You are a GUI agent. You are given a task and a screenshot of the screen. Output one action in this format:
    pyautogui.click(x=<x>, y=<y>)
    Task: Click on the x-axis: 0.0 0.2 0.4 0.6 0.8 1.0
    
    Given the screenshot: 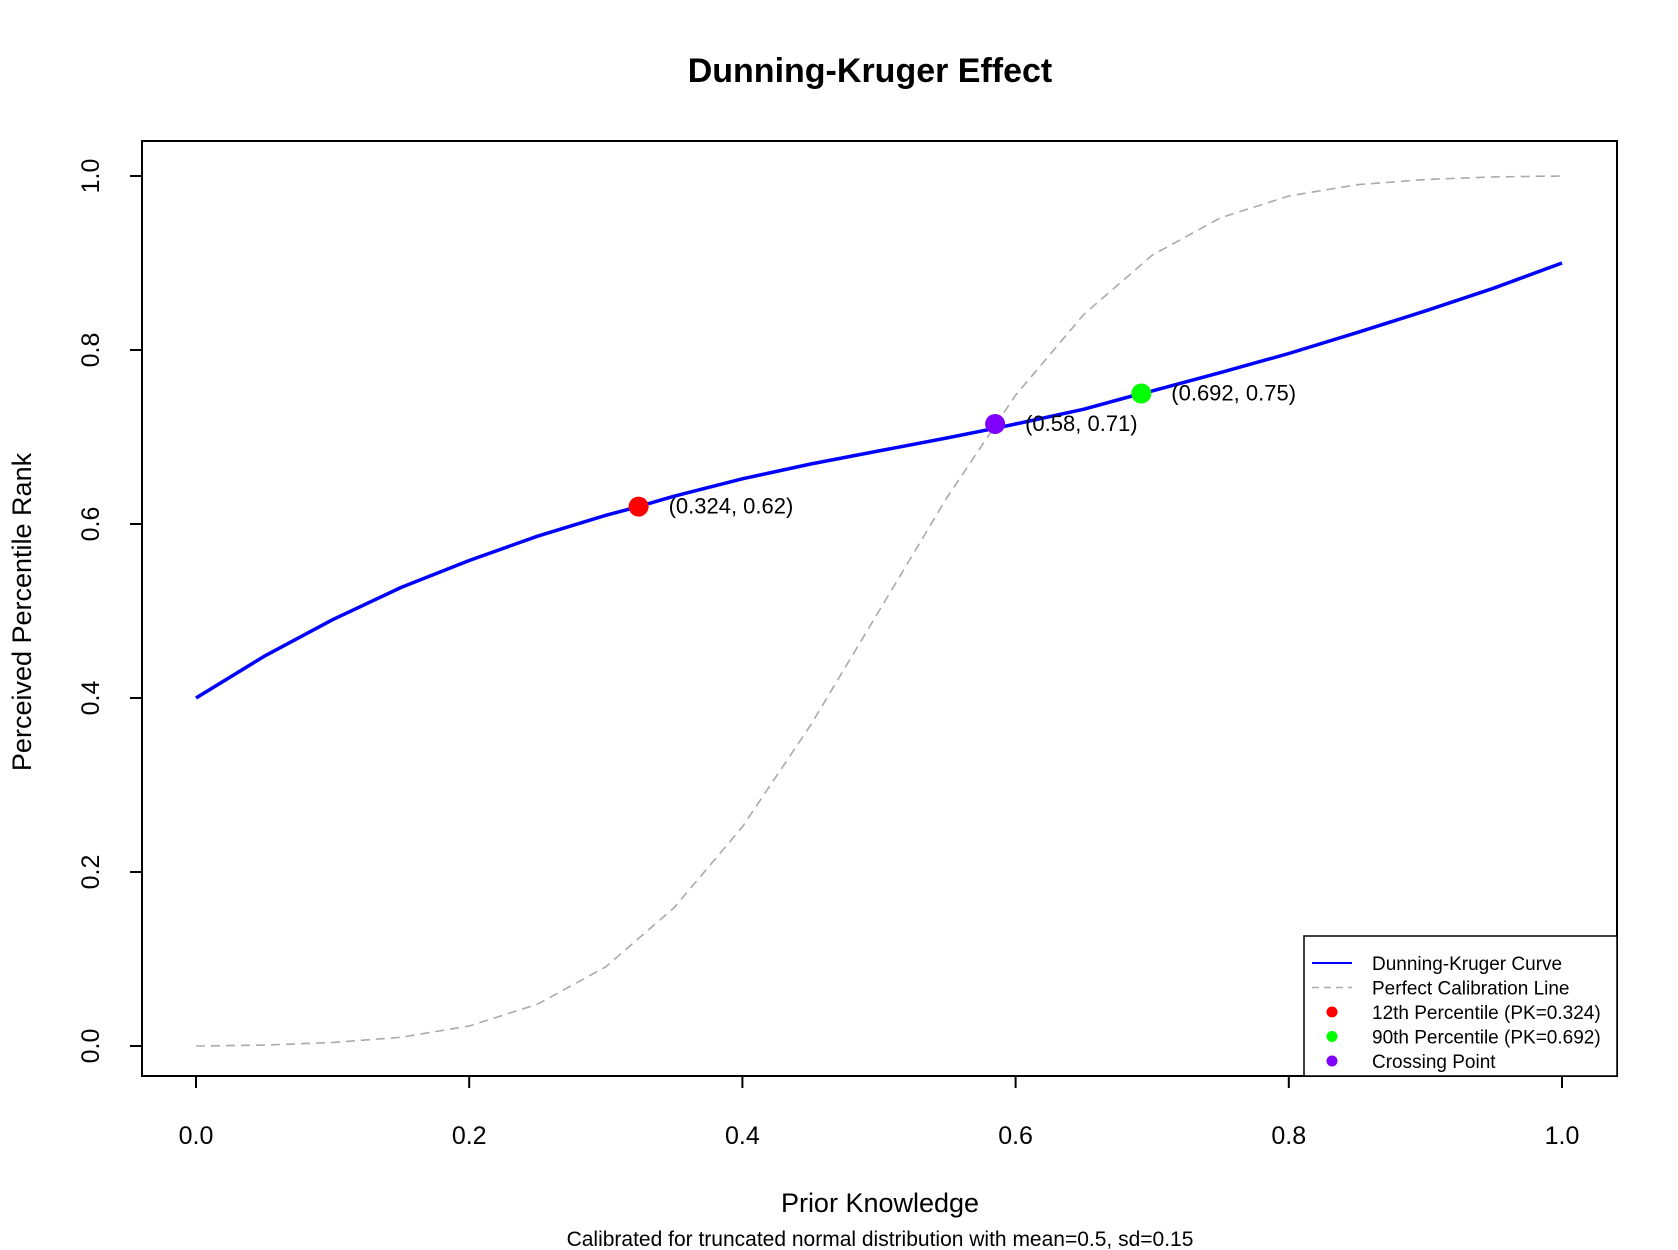 What is the action you would take?
    pyautogui.click(x=879, y=1113)
    